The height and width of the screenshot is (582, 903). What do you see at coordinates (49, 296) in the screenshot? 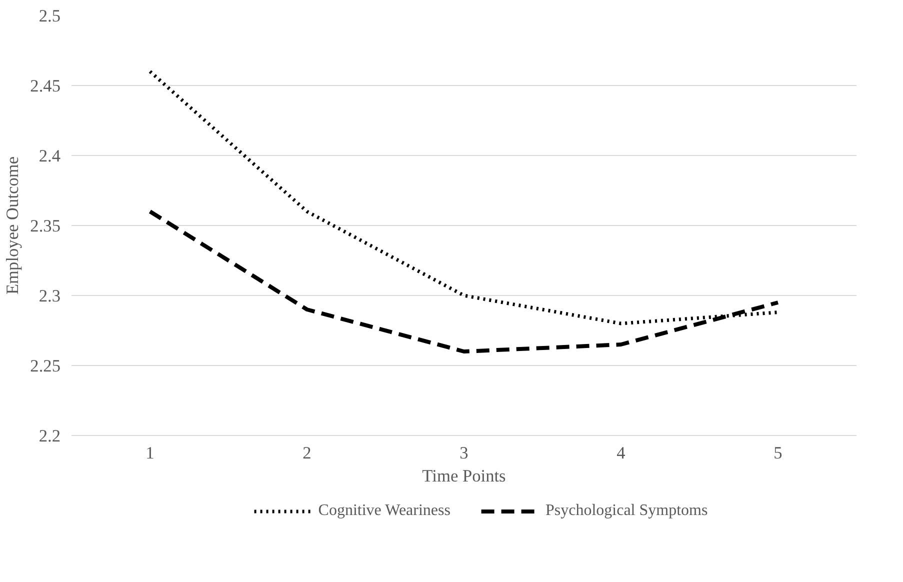
I see `y-tick-label: 2.3` at bounding box center [49, 296].